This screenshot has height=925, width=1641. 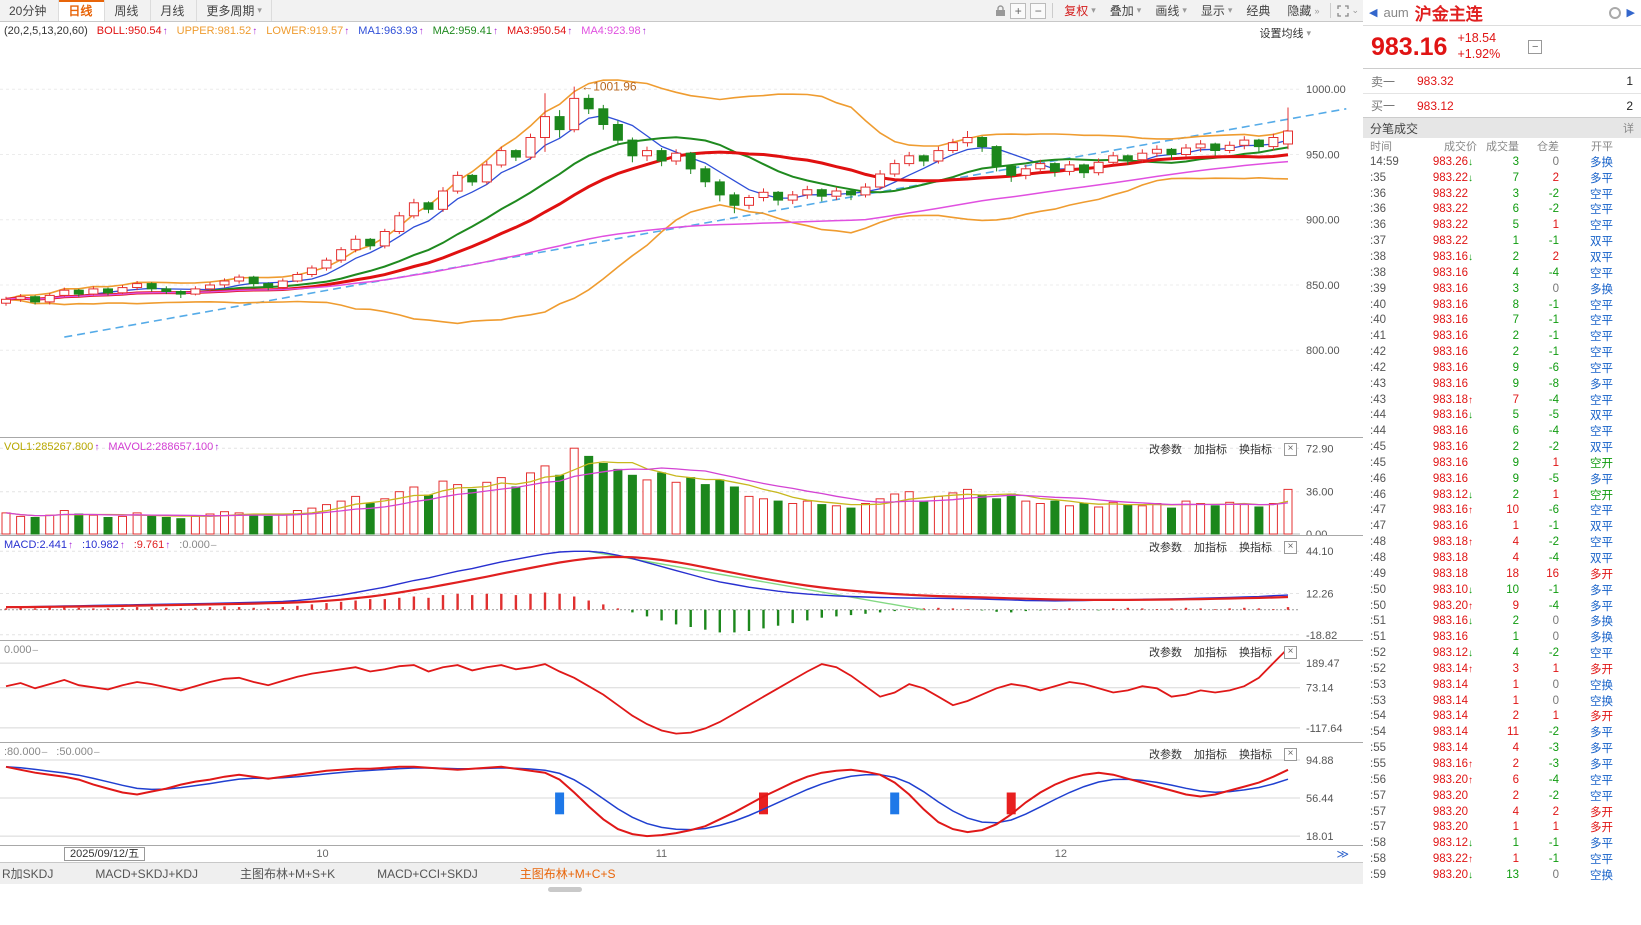 I want to click on tick-row: :35 983.22↓ 7 2 多平, so click(x=1502, y=178).